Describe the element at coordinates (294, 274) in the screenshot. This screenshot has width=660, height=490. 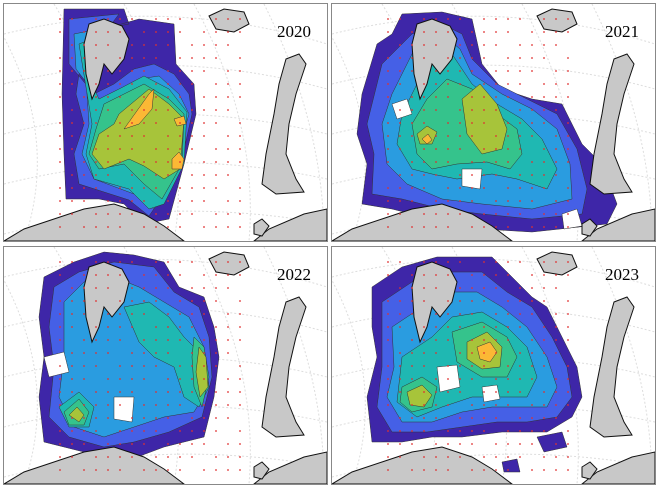
I see `year-label: 2022` at that location.